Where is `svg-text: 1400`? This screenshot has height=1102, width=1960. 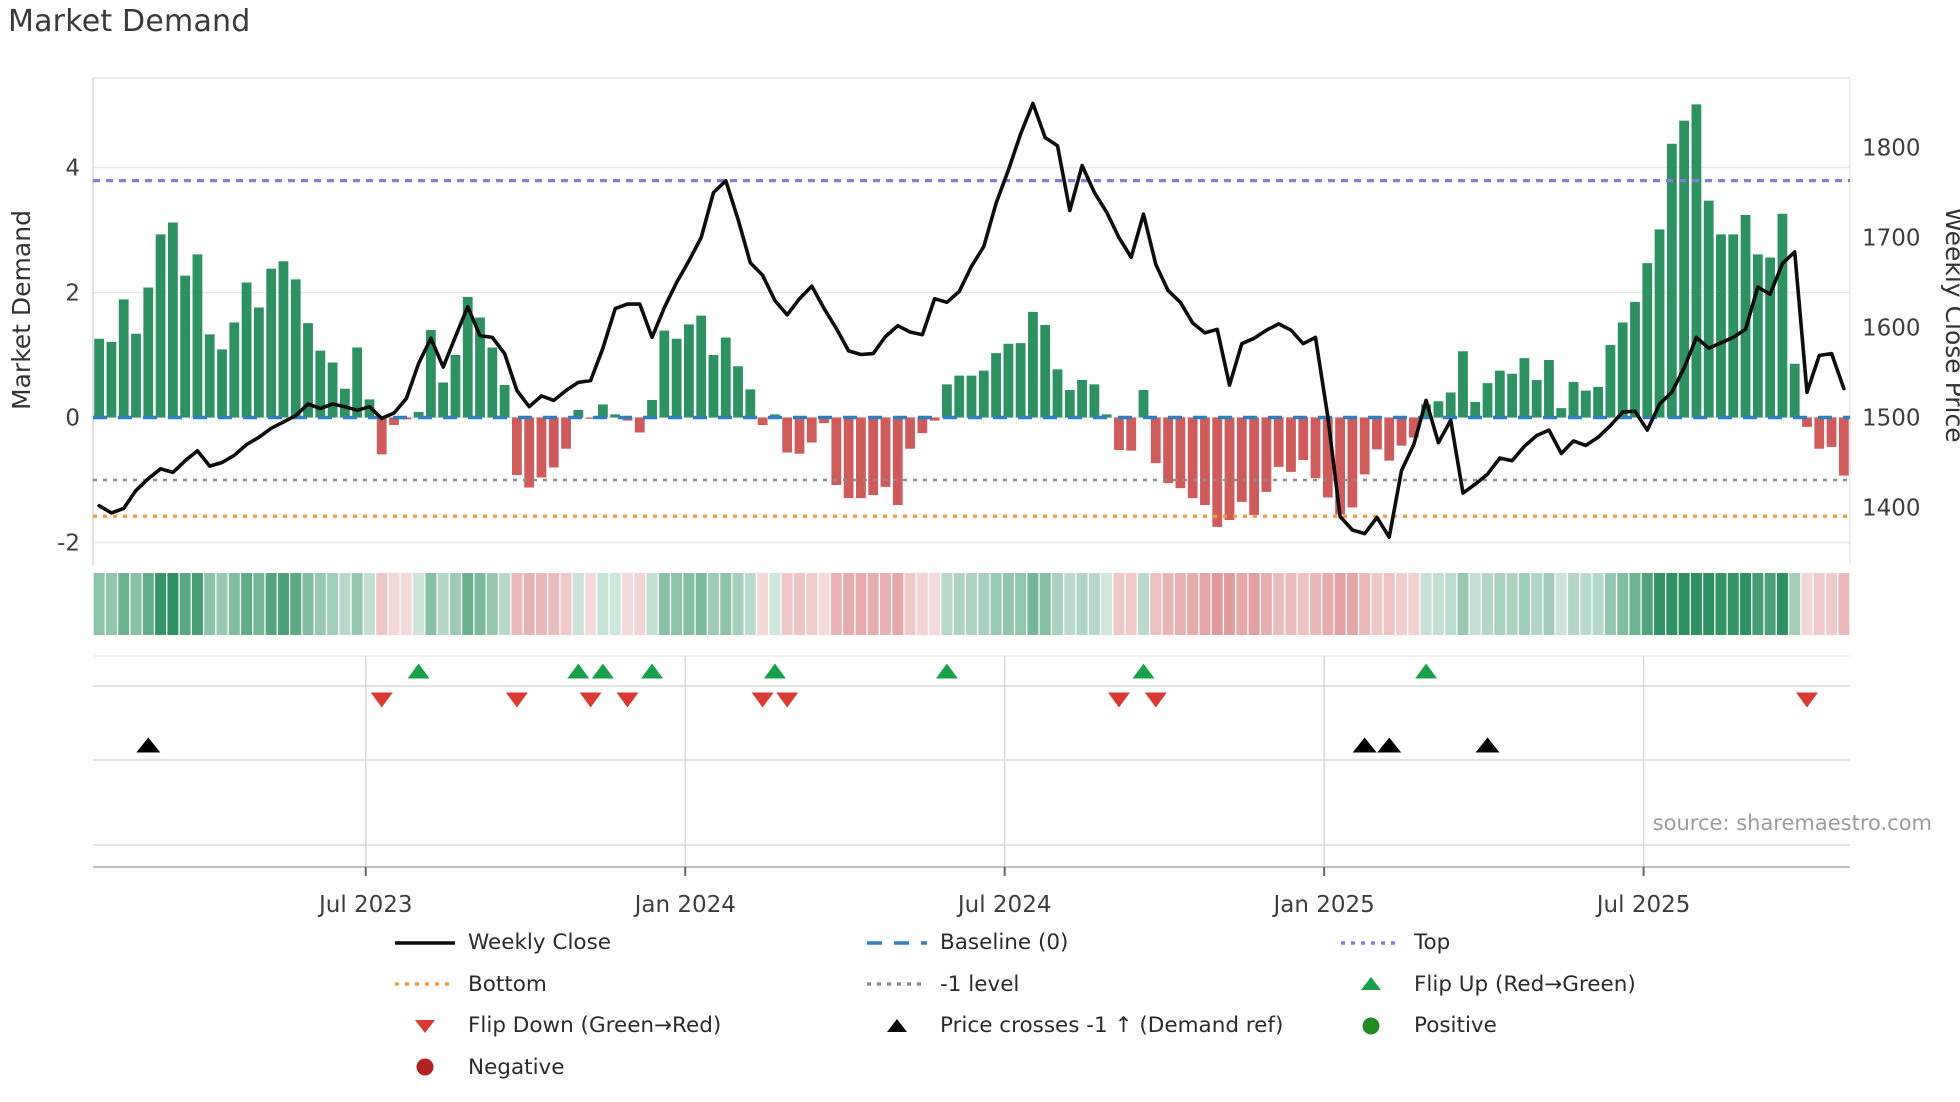 svg-text: 1400 is located at coordinates (1891, 509).